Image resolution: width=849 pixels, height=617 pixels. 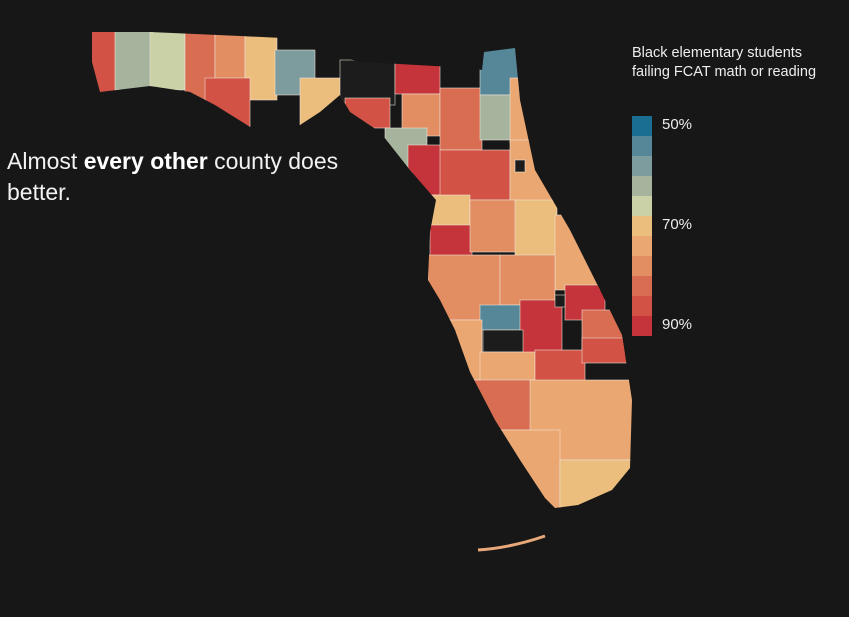 I want to click on legend-title-line-1: Black elementary students, so click(x=717, y=53).